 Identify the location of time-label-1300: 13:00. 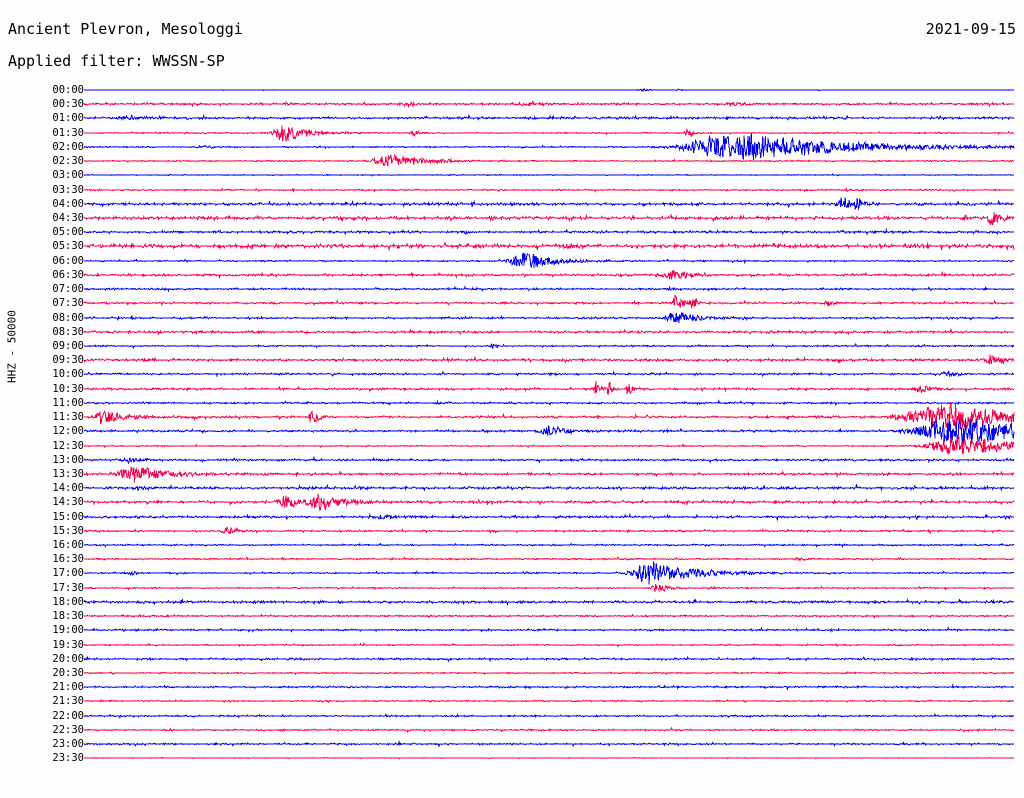
(68, 459).